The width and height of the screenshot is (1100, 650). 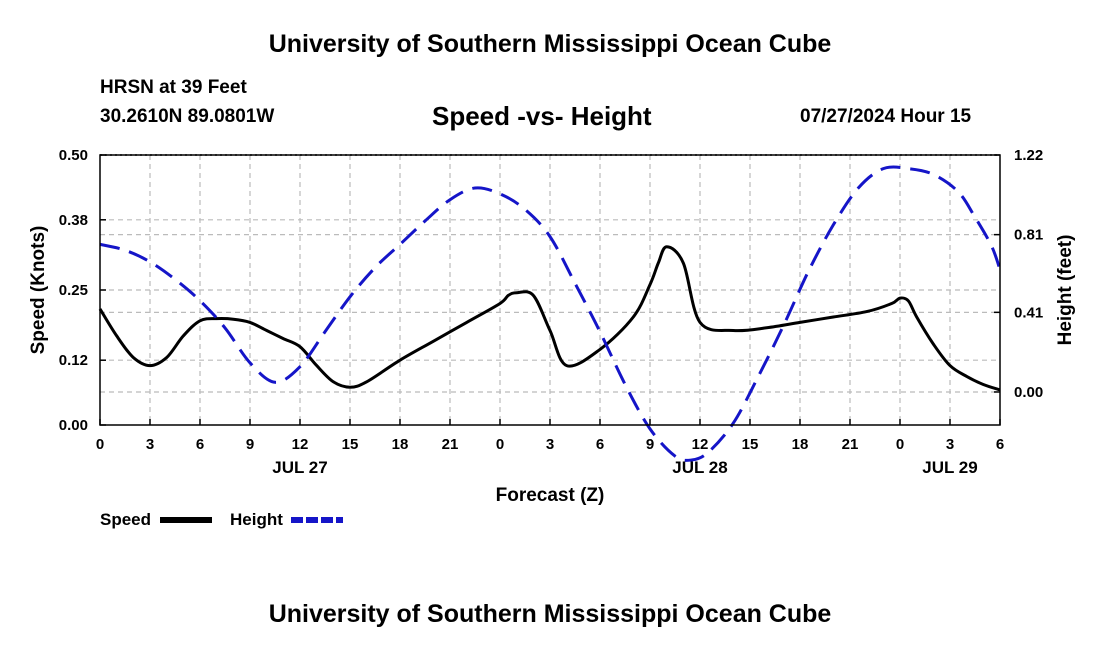 I want to click on legend: Speed Height, so click(x=221, y=519).